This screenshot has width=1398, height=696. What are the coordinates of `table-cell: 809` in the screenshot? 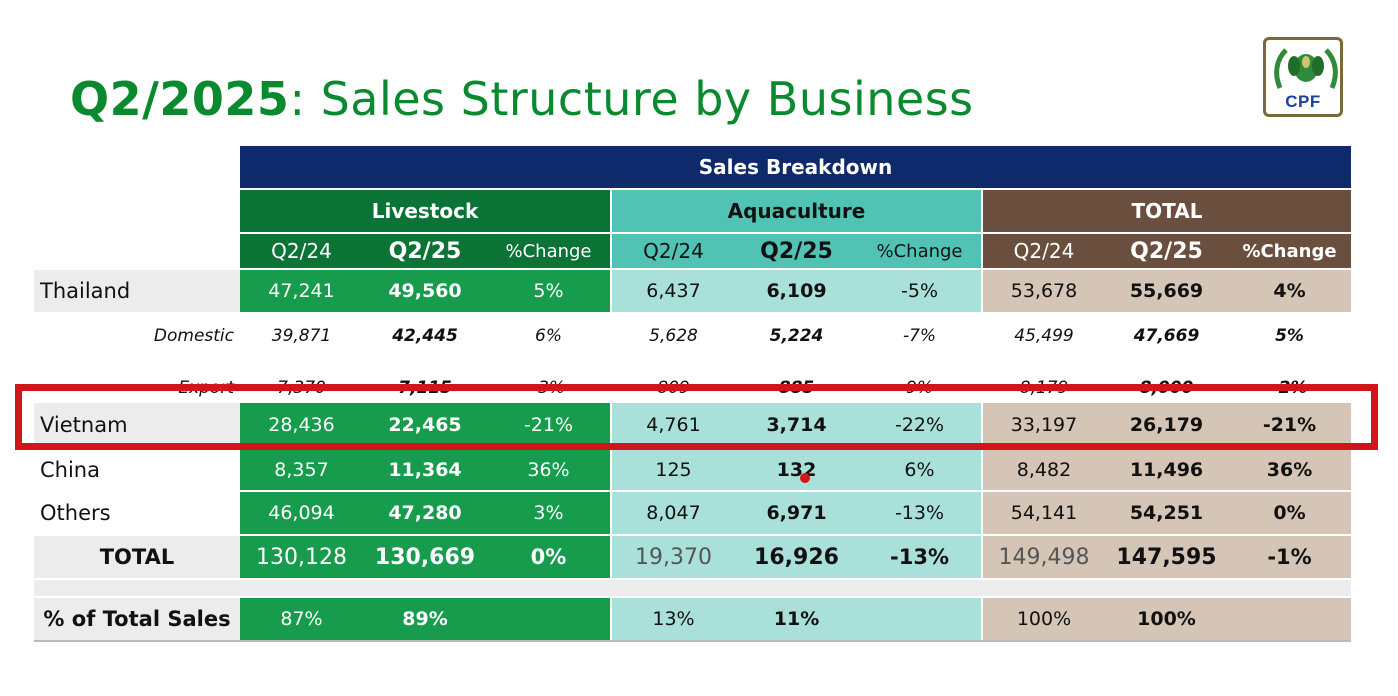 It's located at (673, 380).